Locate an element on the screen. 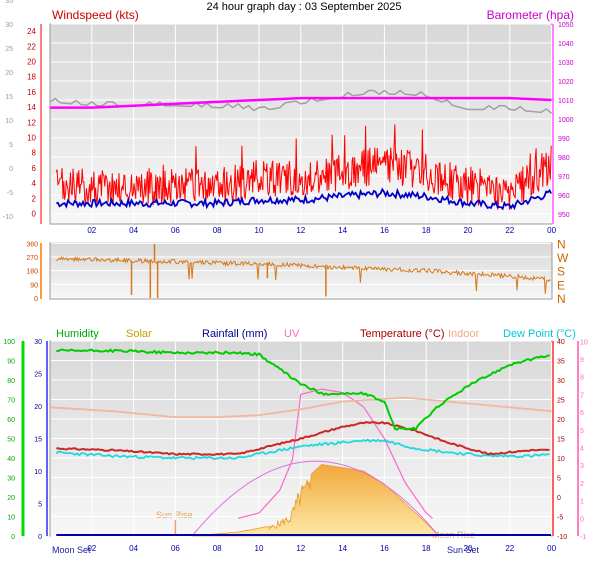  grey-axis-tick: 35 is located at coordinates (9, 2).